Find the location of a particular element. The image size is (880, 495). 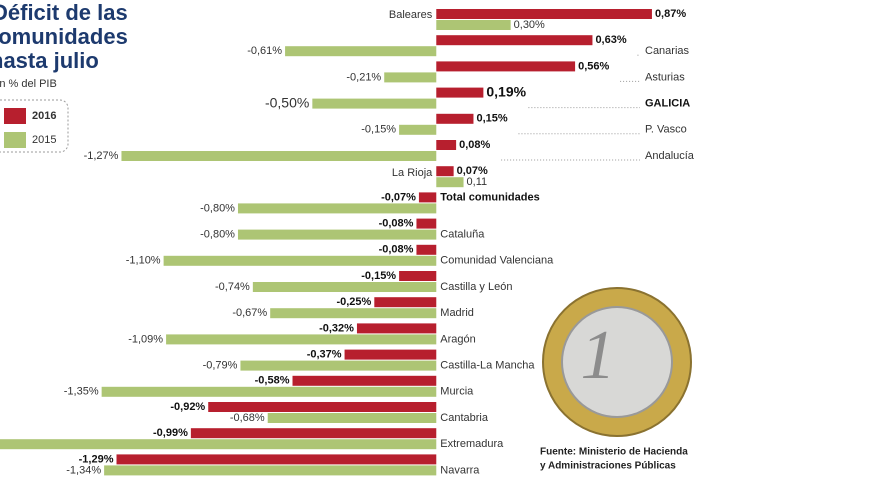

svg-text: 1 is located at coordinates (598, 355).